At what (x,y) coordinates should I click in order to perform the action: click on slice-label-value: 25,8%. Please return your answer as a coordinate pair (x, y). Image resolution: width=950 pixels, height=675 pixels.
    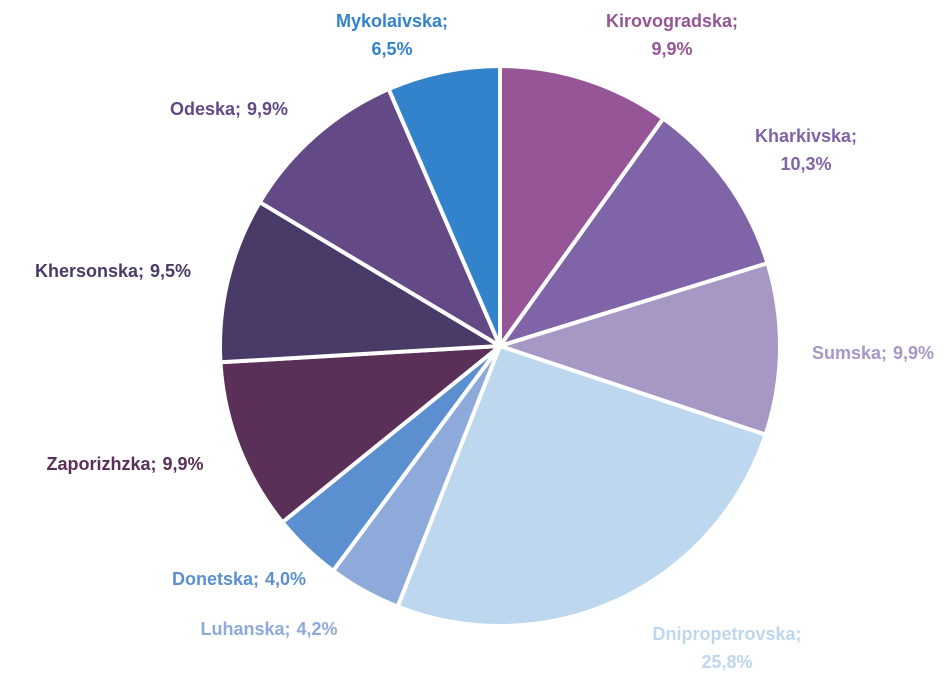
    Looking at the image, I should click on (726, 662).